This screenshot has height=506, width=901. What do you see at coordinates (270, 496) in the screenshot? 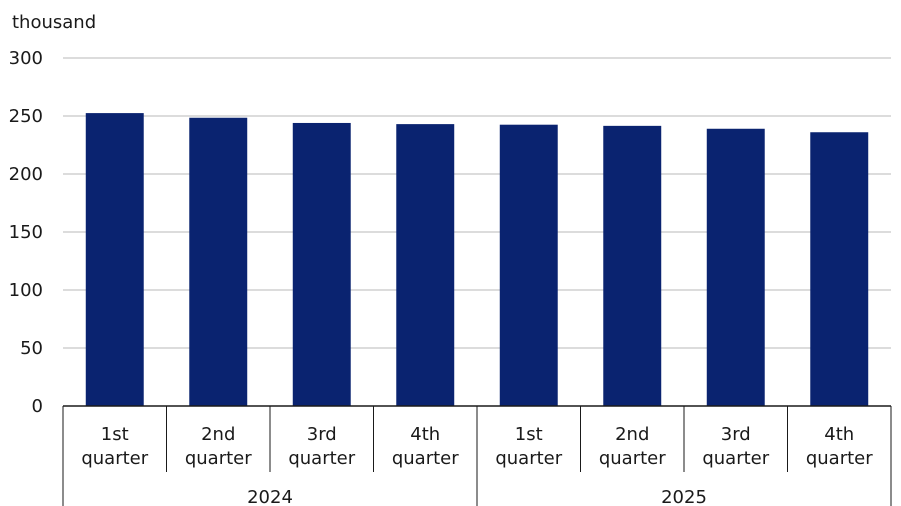
I see `x-group-label: 2024` at bounding box center [270, 496].